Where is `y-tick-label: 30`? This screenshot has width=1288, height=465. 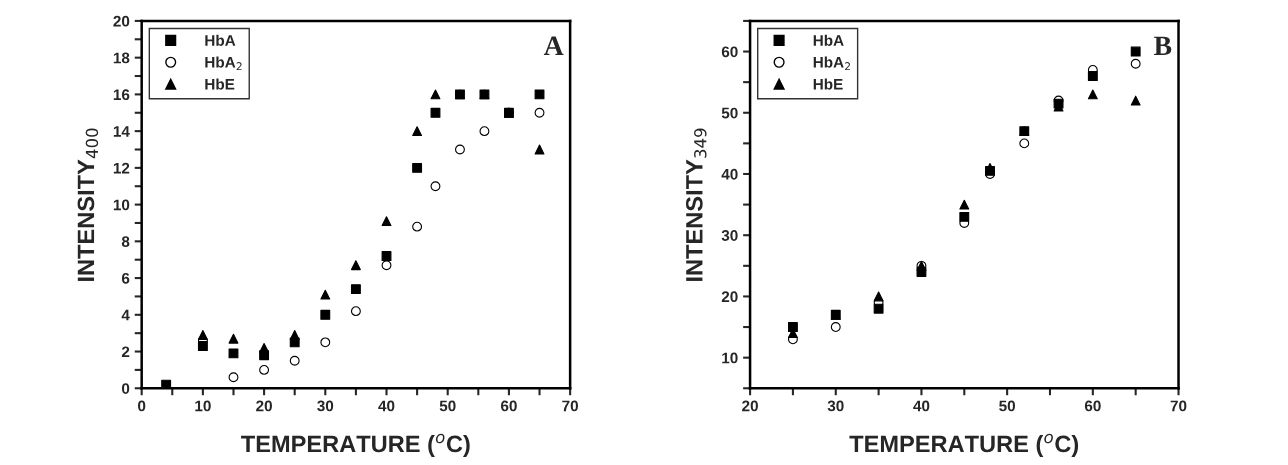 y-tick-label: 30 is located at coordinates (729, 235).